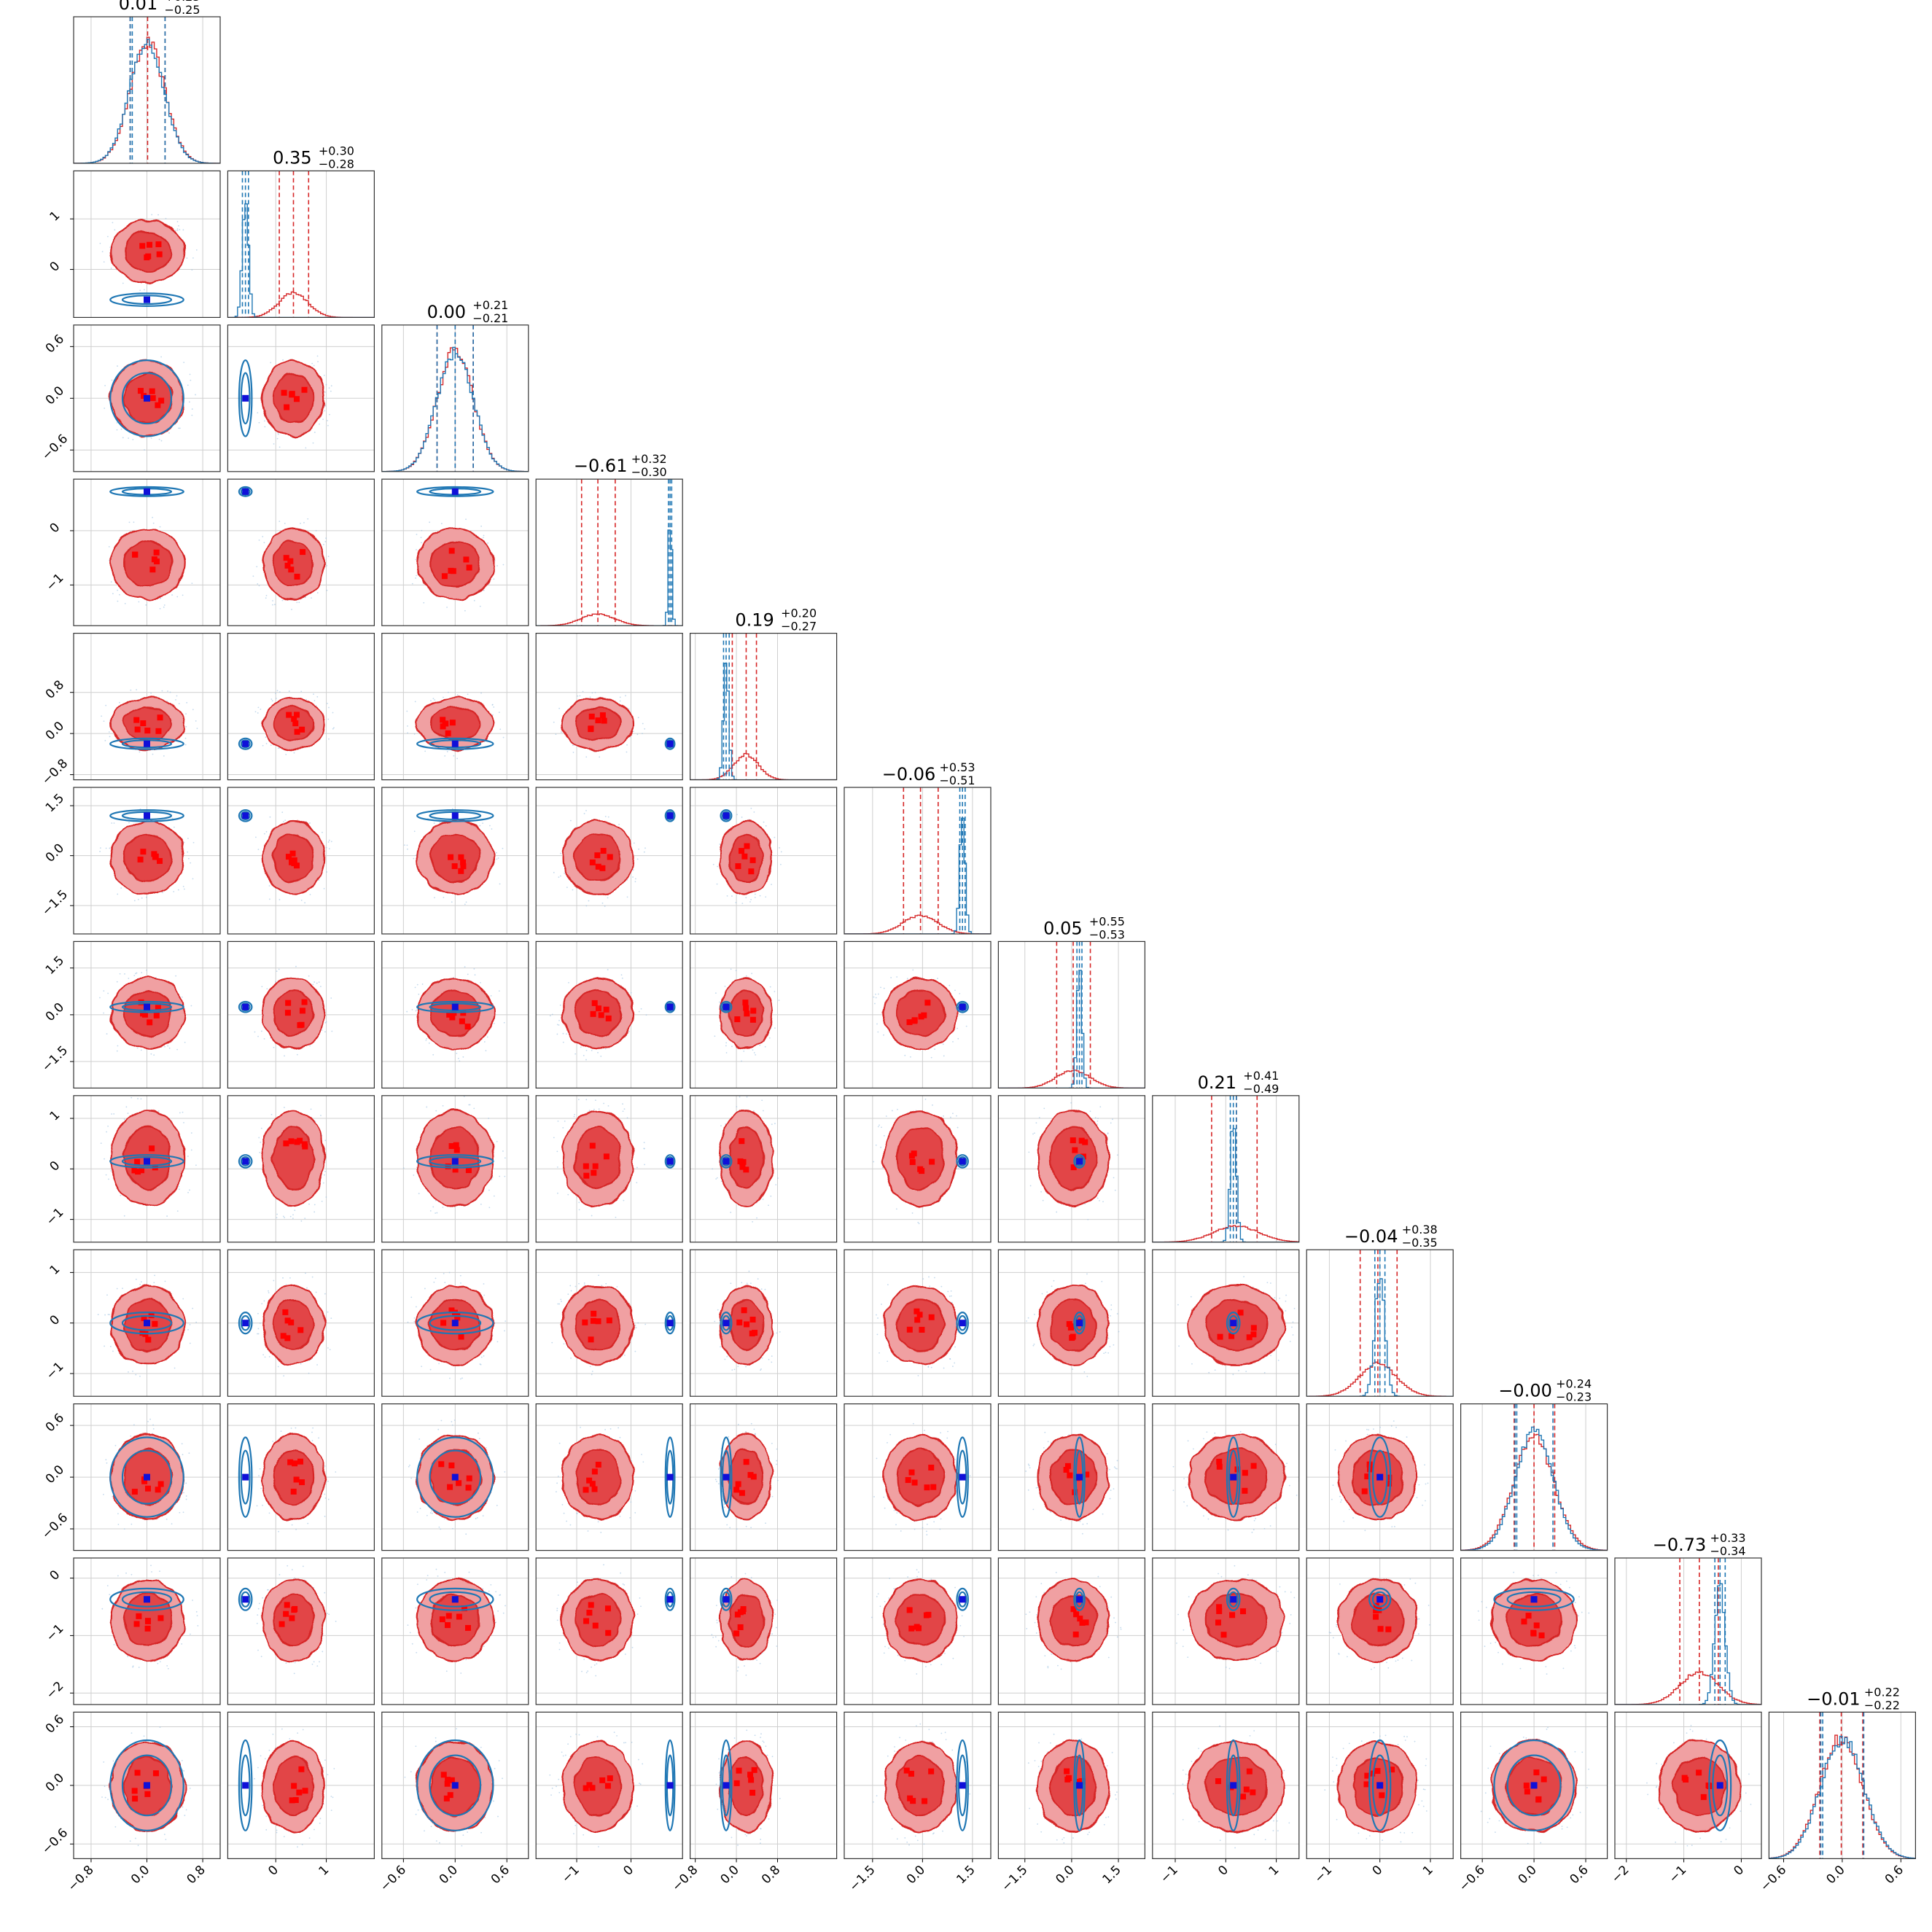 The image size is (1932, 1932). I want to click on title-lower-error: −0.34, so click(1728, 1551).